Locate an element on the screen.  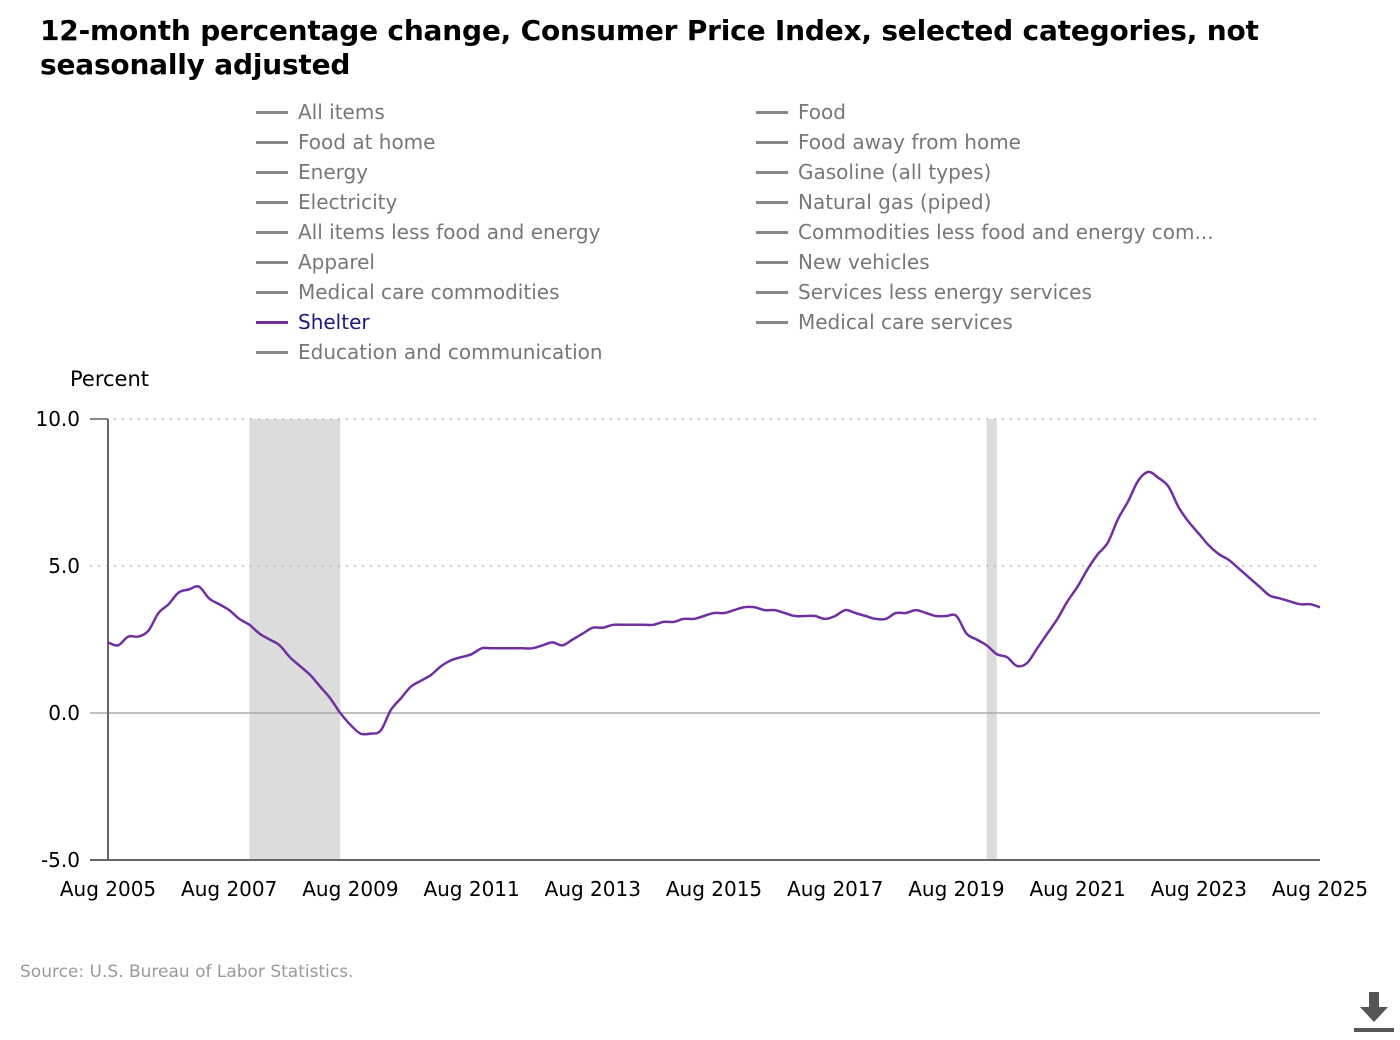
legend-label: All items is located at coordinates (341, 112).